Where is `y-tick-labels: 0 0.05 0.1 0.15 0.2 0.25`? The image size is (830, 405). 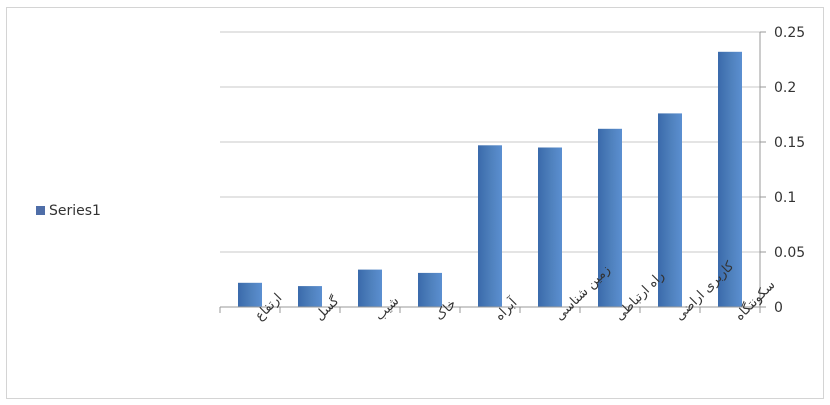
y-tick-labels: 0 0.05 0.1 0.15 0.2 0.25 is located at coordinates (789, 170).